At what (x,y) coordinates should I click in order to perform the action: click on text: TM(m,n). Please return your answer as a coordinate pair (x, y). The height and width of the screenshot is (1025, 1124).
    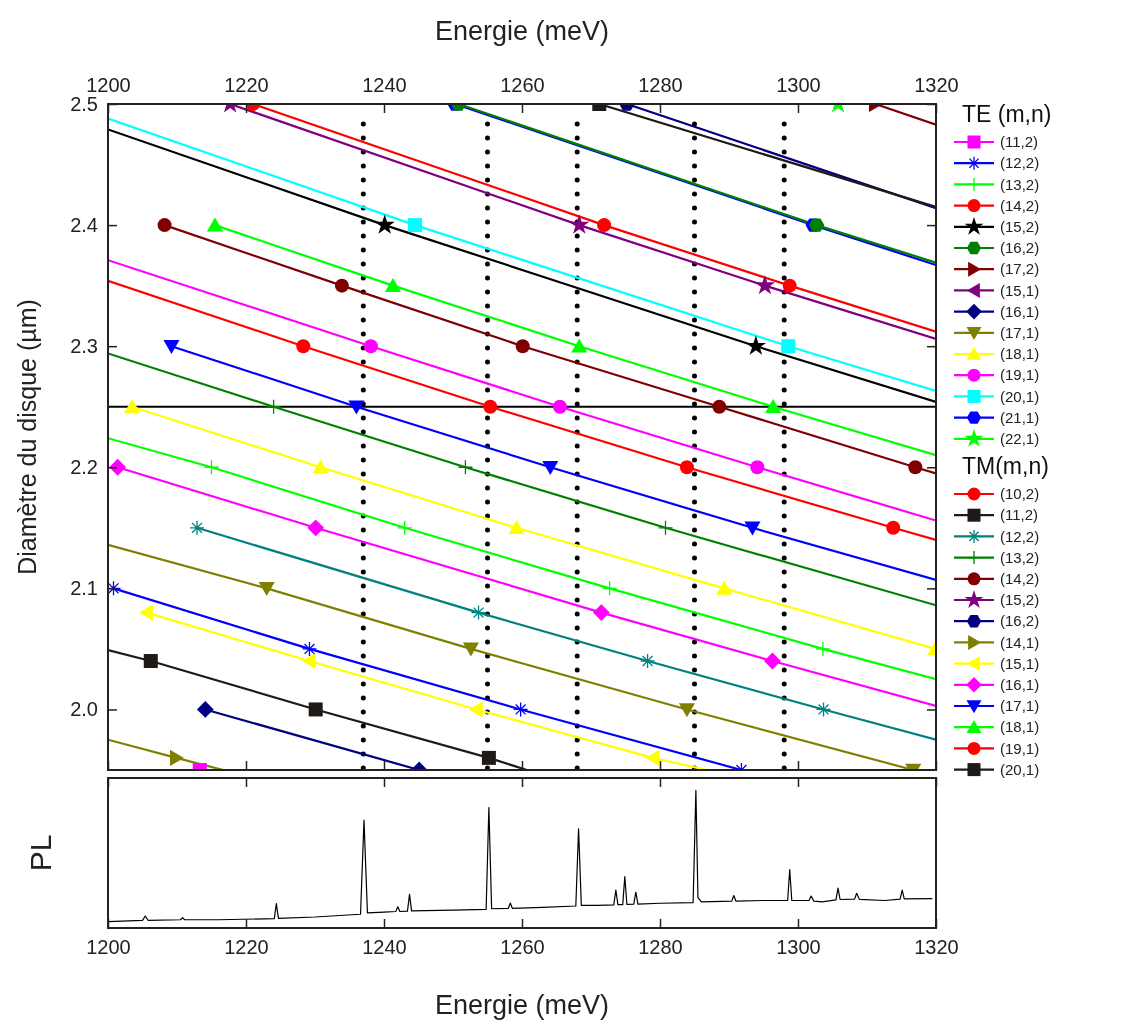
    Looking at the image, I should click on (1005, 466).